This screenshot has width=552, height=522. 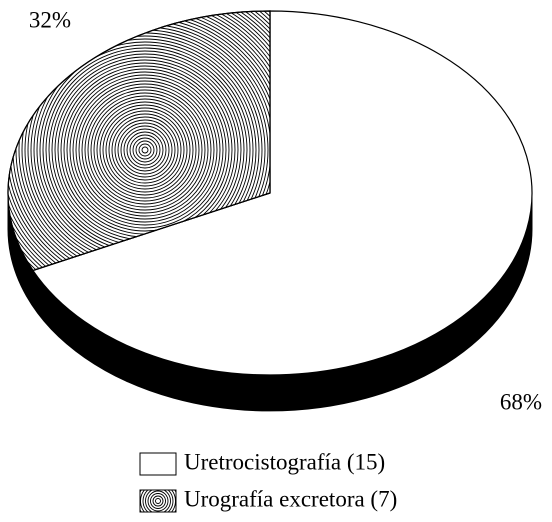 What do you see at coordinates (521, 401) in the screenshot?
I see `value-label: 68%` at bounding box center [521, 401].